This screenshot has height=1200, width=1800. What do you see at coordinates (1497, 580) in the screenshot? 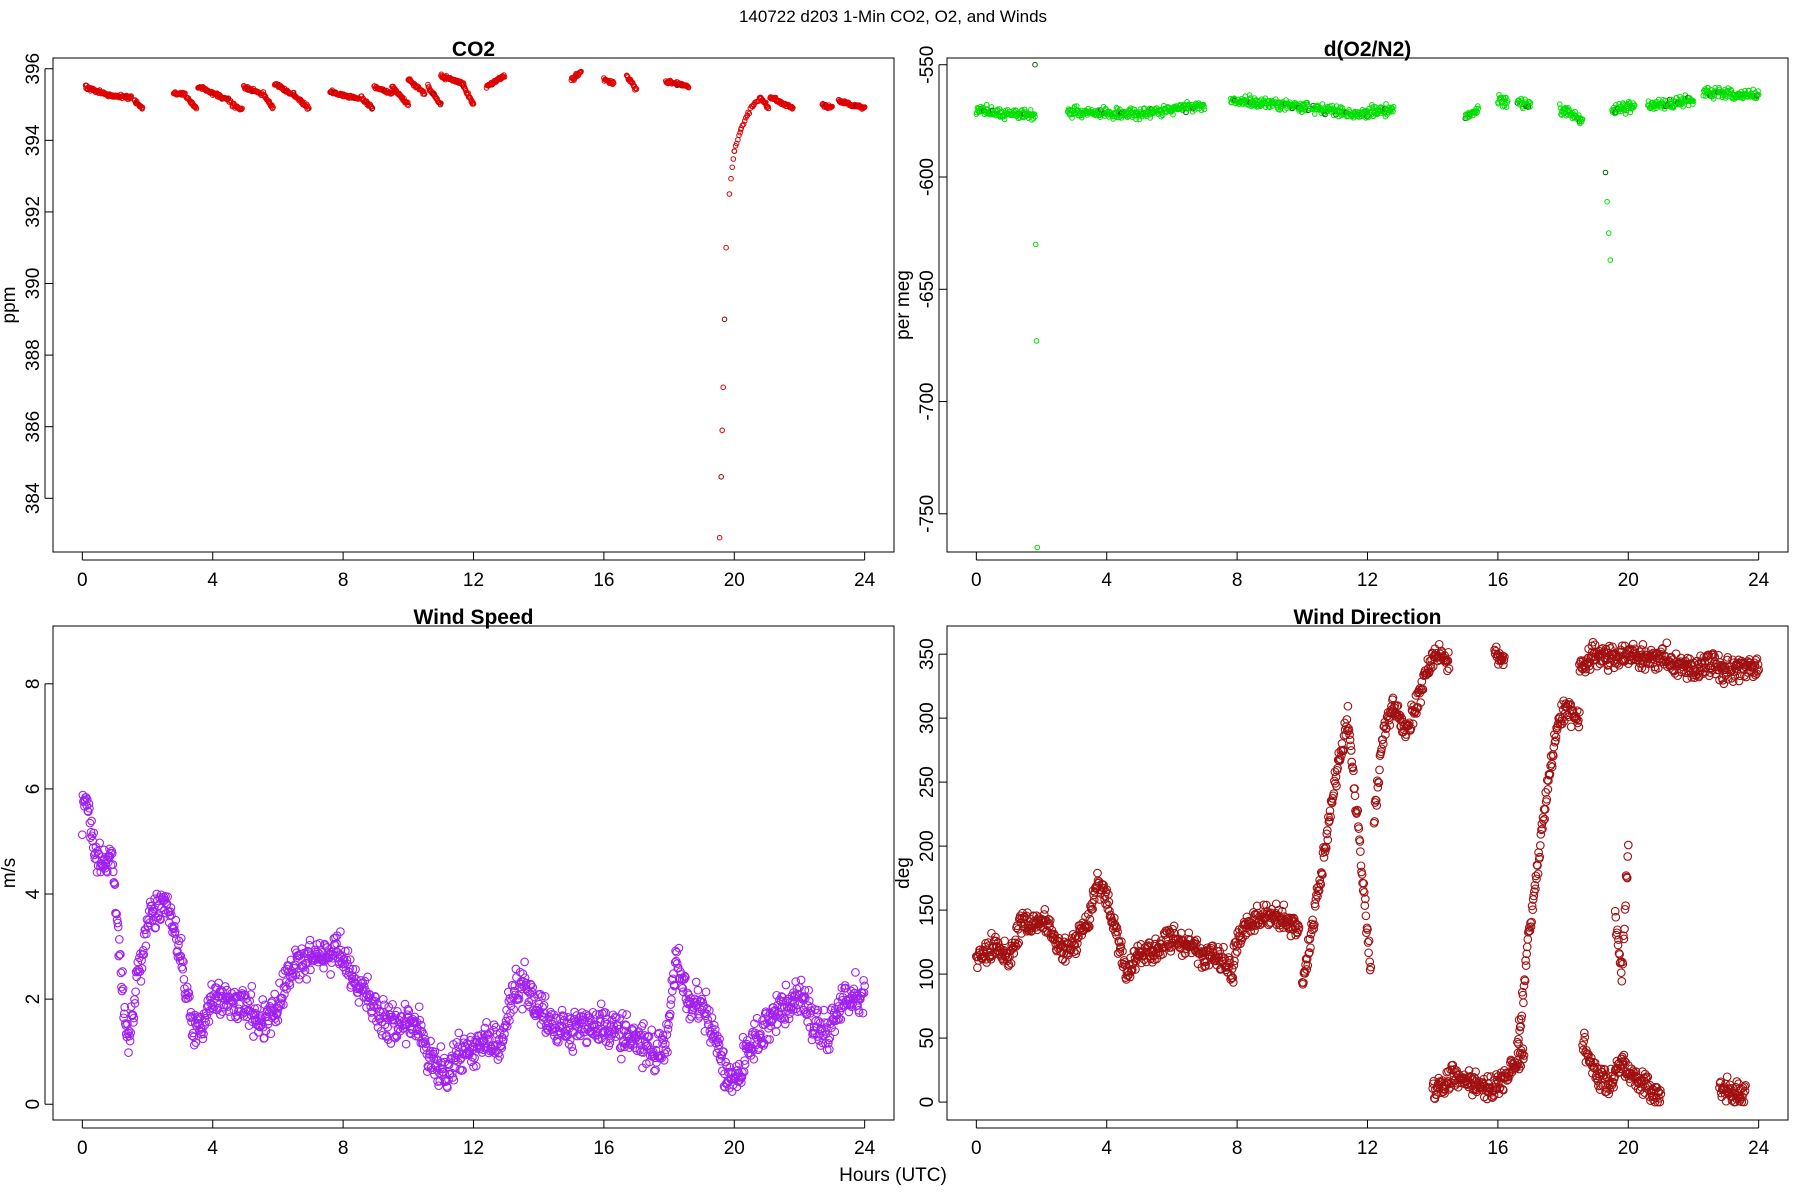
I see `x-tick-label: 16` at bounding box center [1497, 580].